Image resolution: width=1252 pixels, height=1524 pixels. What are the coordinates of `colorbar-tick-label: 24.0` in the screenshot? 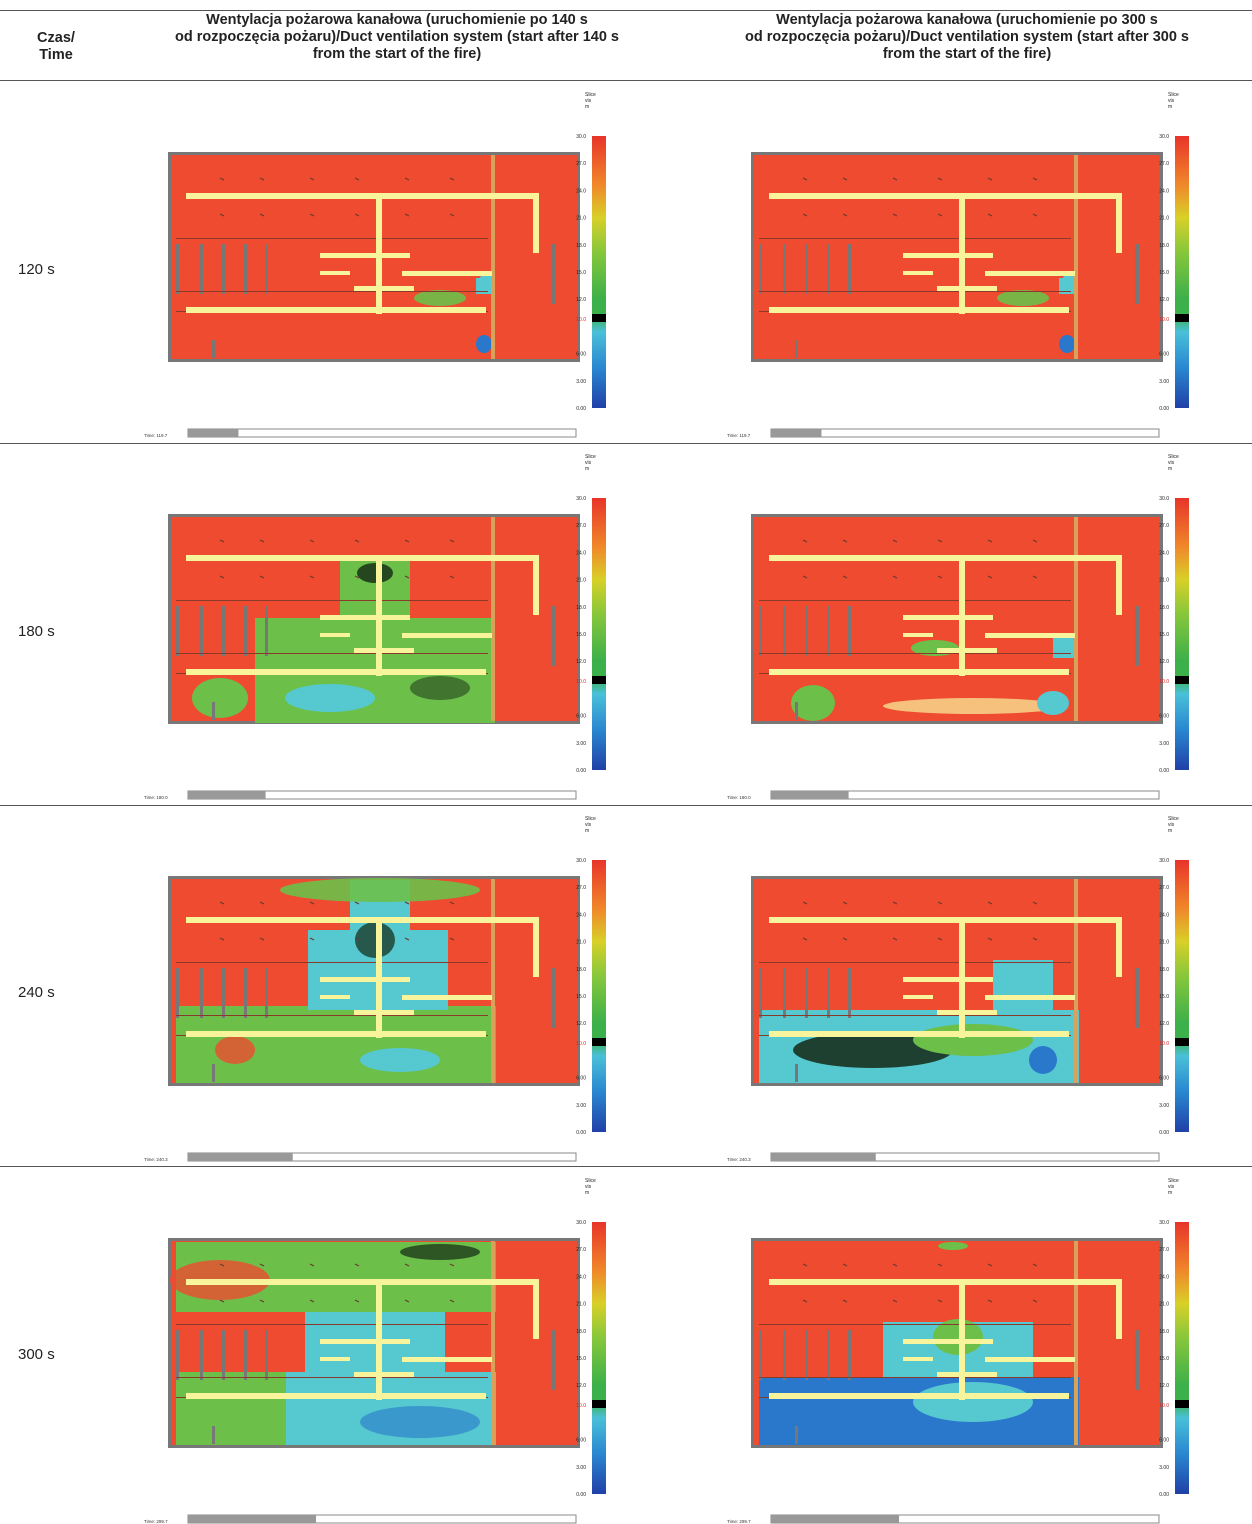 It's located at (1164, 191).